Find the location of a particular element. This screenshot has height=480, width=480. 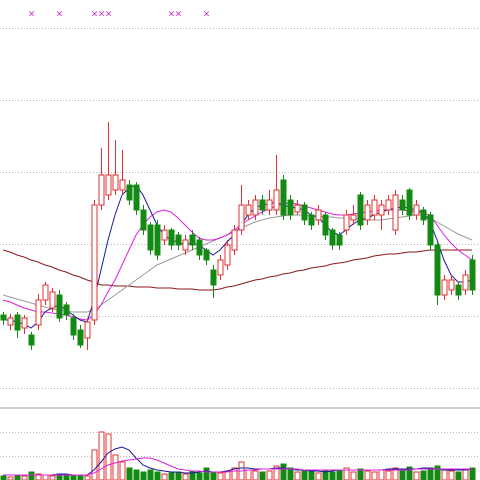

moving-average is located at coordinates (237, 270).